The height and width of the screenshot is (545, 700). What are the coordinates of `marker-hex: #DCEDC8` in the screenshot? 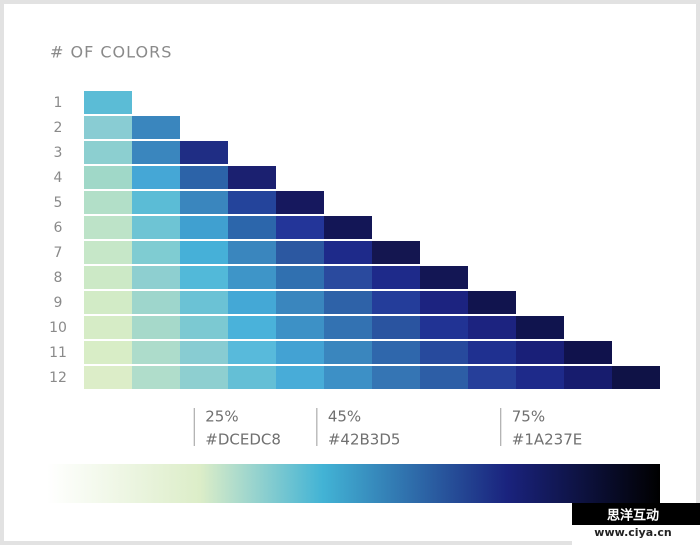 It's located at (243, 440).